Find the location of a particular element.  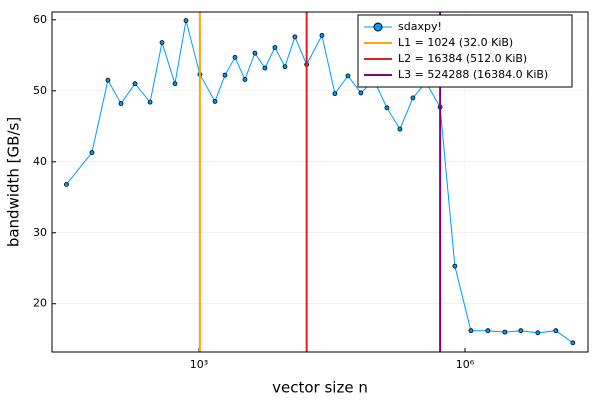

legend-box is located at coordinates (465, 51).